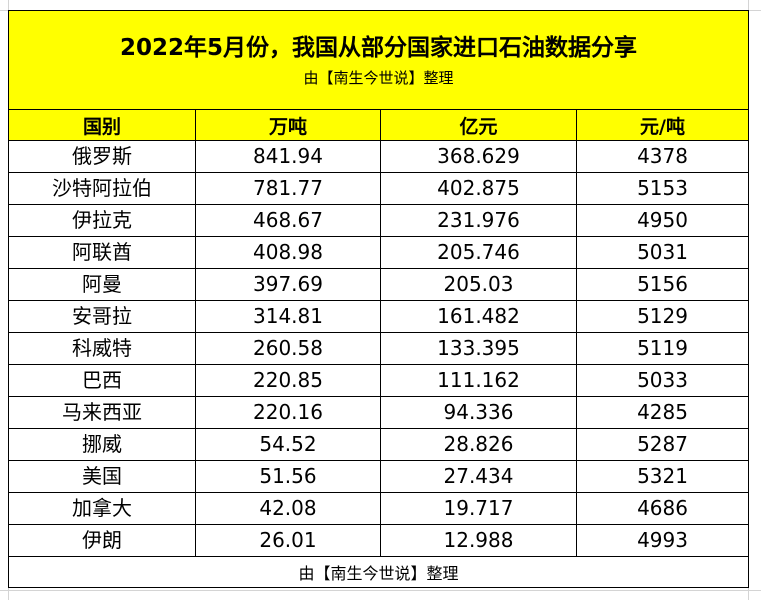  Describe the element at coordinates (662, 348) in the screenshot. I see `cell-yuan-per-ton: 5119` at that location.